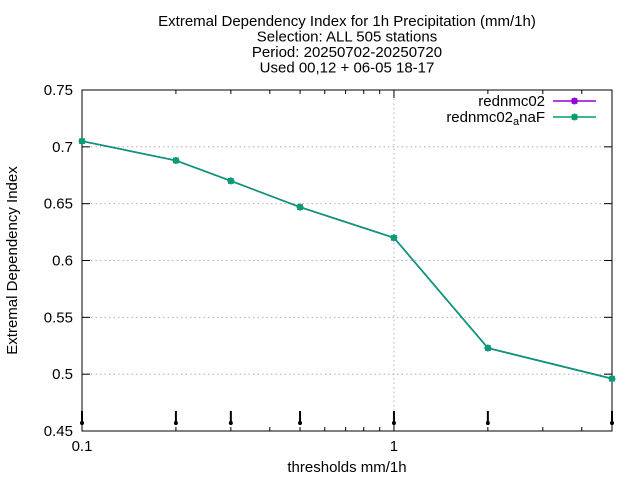 This screenshot has height=480, width=640. I want to click on y-tick-label: 0.65, so click(58, 204).